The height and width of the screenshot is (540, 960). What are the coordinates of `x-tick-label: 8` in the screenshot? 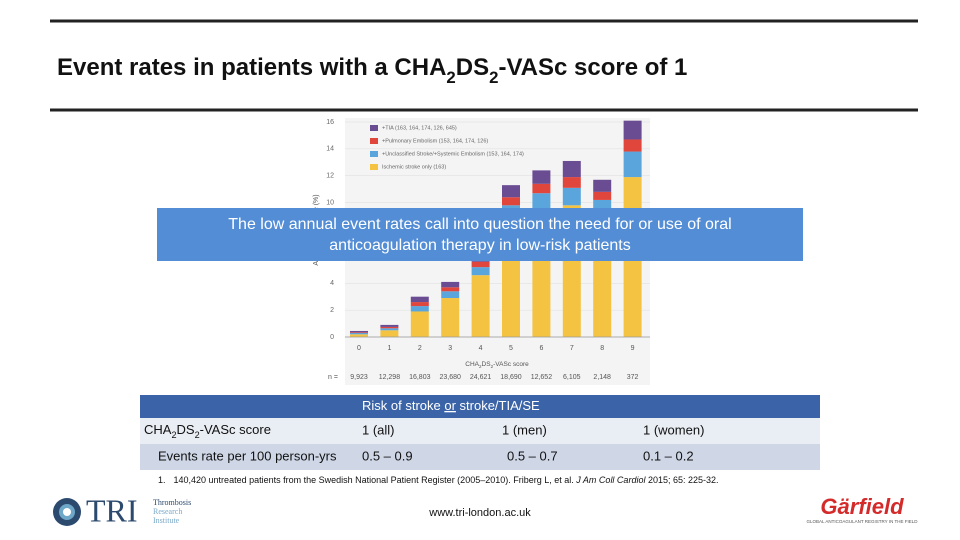 It's located at (602, 348).